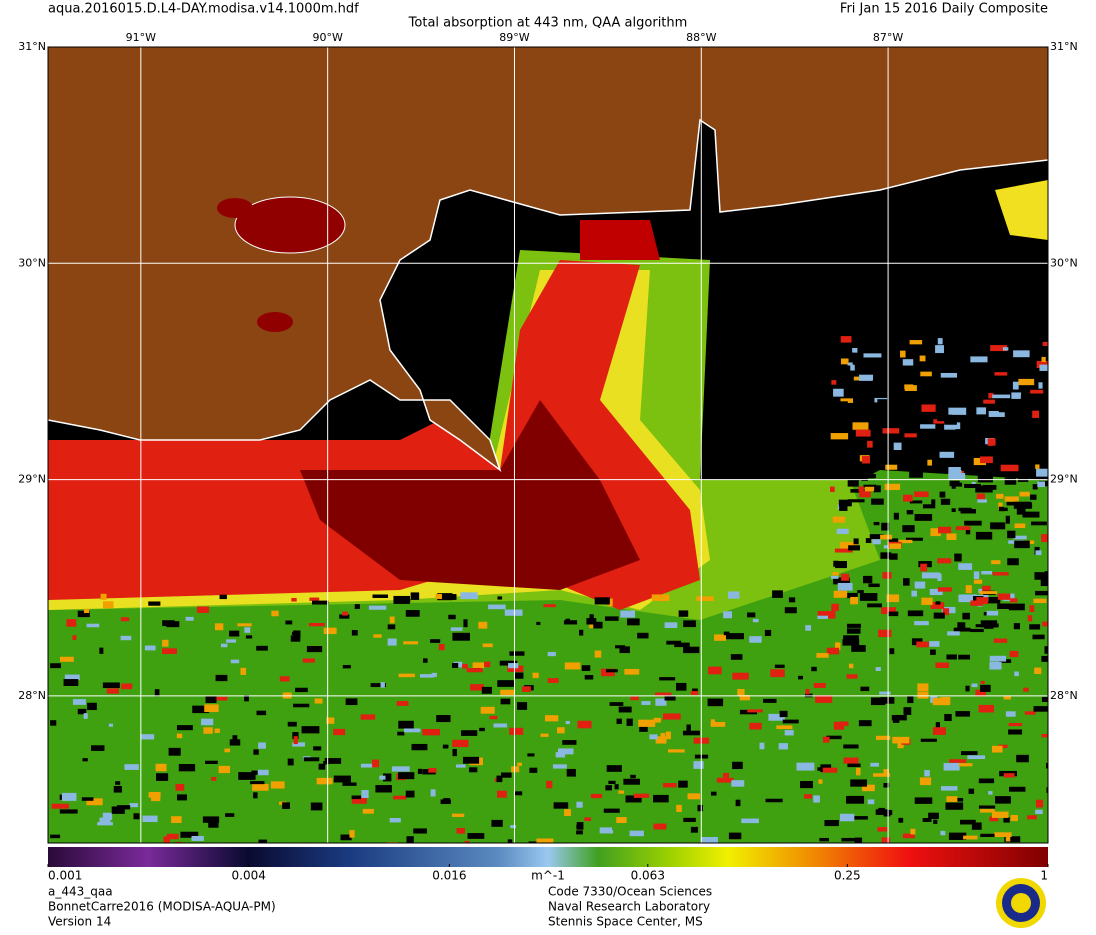 The width and height of the screenshot is (1096, 935). Describe the element at coordinates (1064, 262) in the screenshot. I see `lat-label: 30°N` at that location.